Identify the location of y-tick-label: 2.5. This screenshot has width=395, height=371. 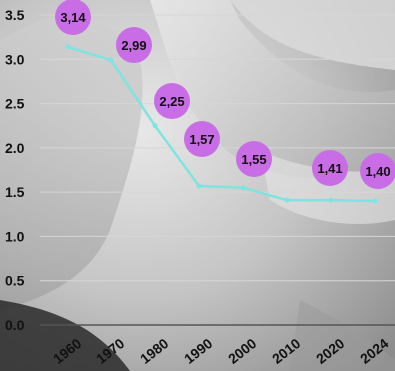
(15, 104).